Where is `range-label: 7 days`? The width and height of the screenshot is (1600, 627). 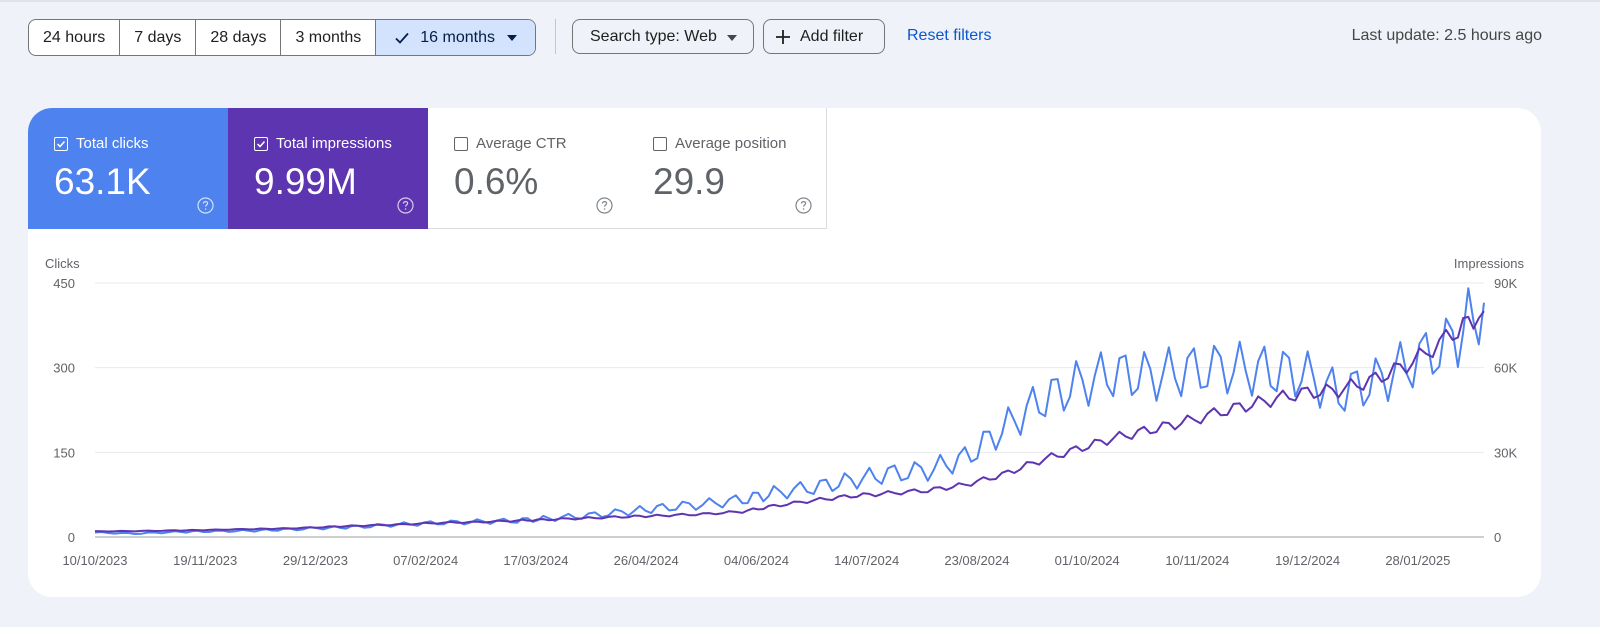
range-label: 7 days is located at coordinates (158, 37).